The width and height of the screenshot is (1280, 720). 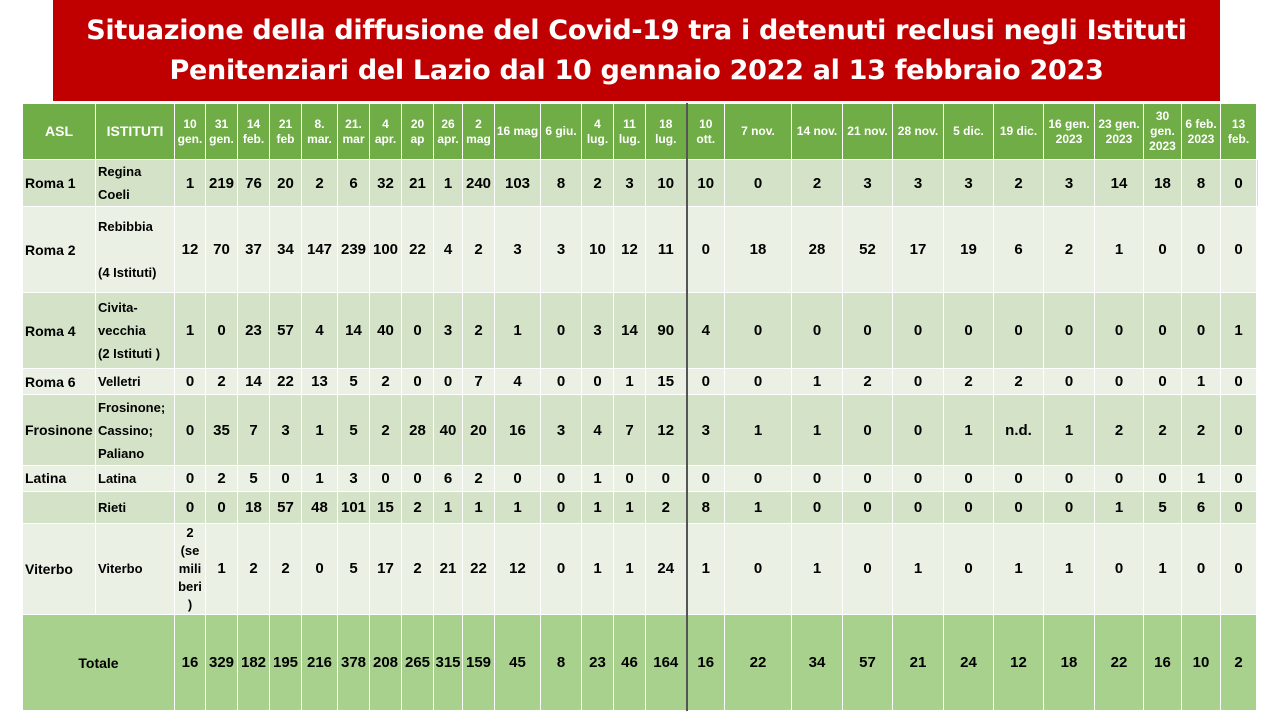 I want to click on header-date: 16 gen. 2023, so click(x=1069, y=131).